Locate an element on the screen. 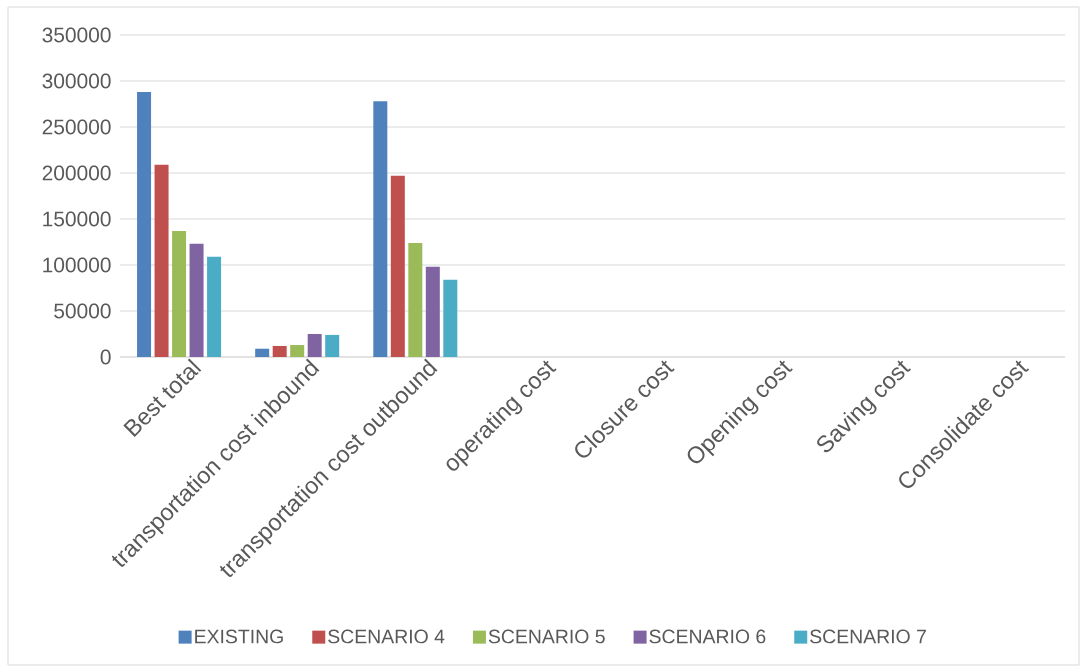 The image size is (1085, 672). legend-label: SCENARIO 7 is located at coordinates (868, 636).